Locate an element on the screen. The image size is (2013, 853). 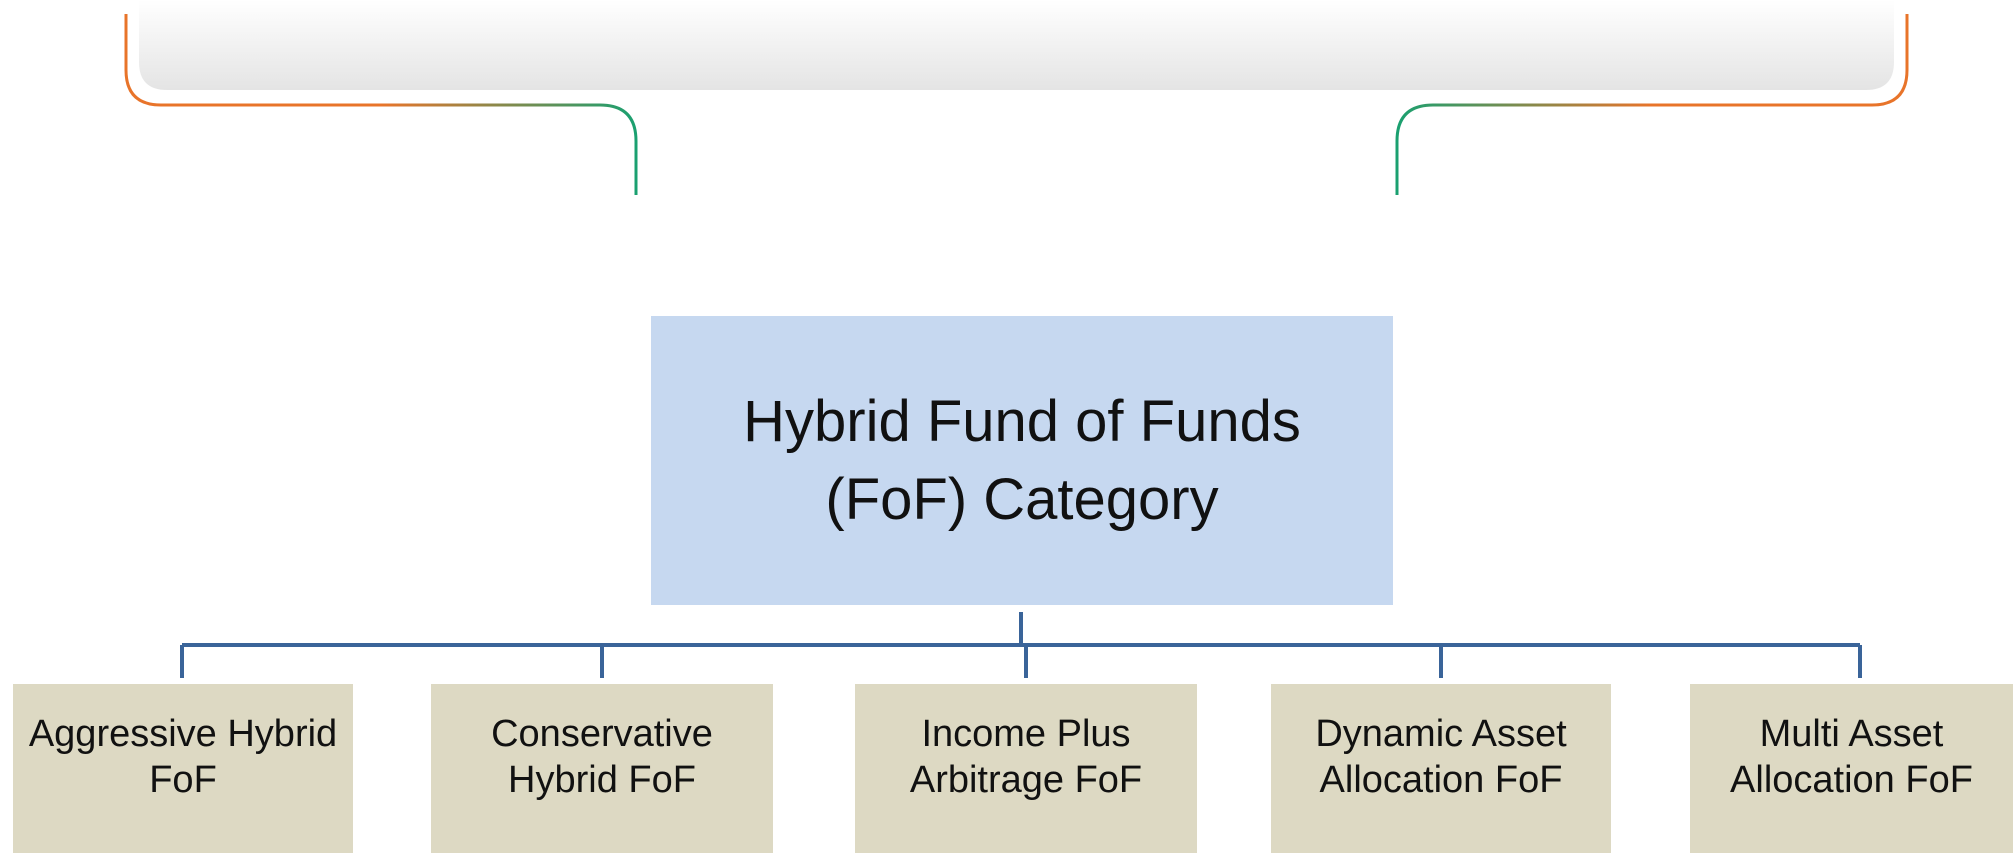
bracket-left is located at coordinates (381, 104).